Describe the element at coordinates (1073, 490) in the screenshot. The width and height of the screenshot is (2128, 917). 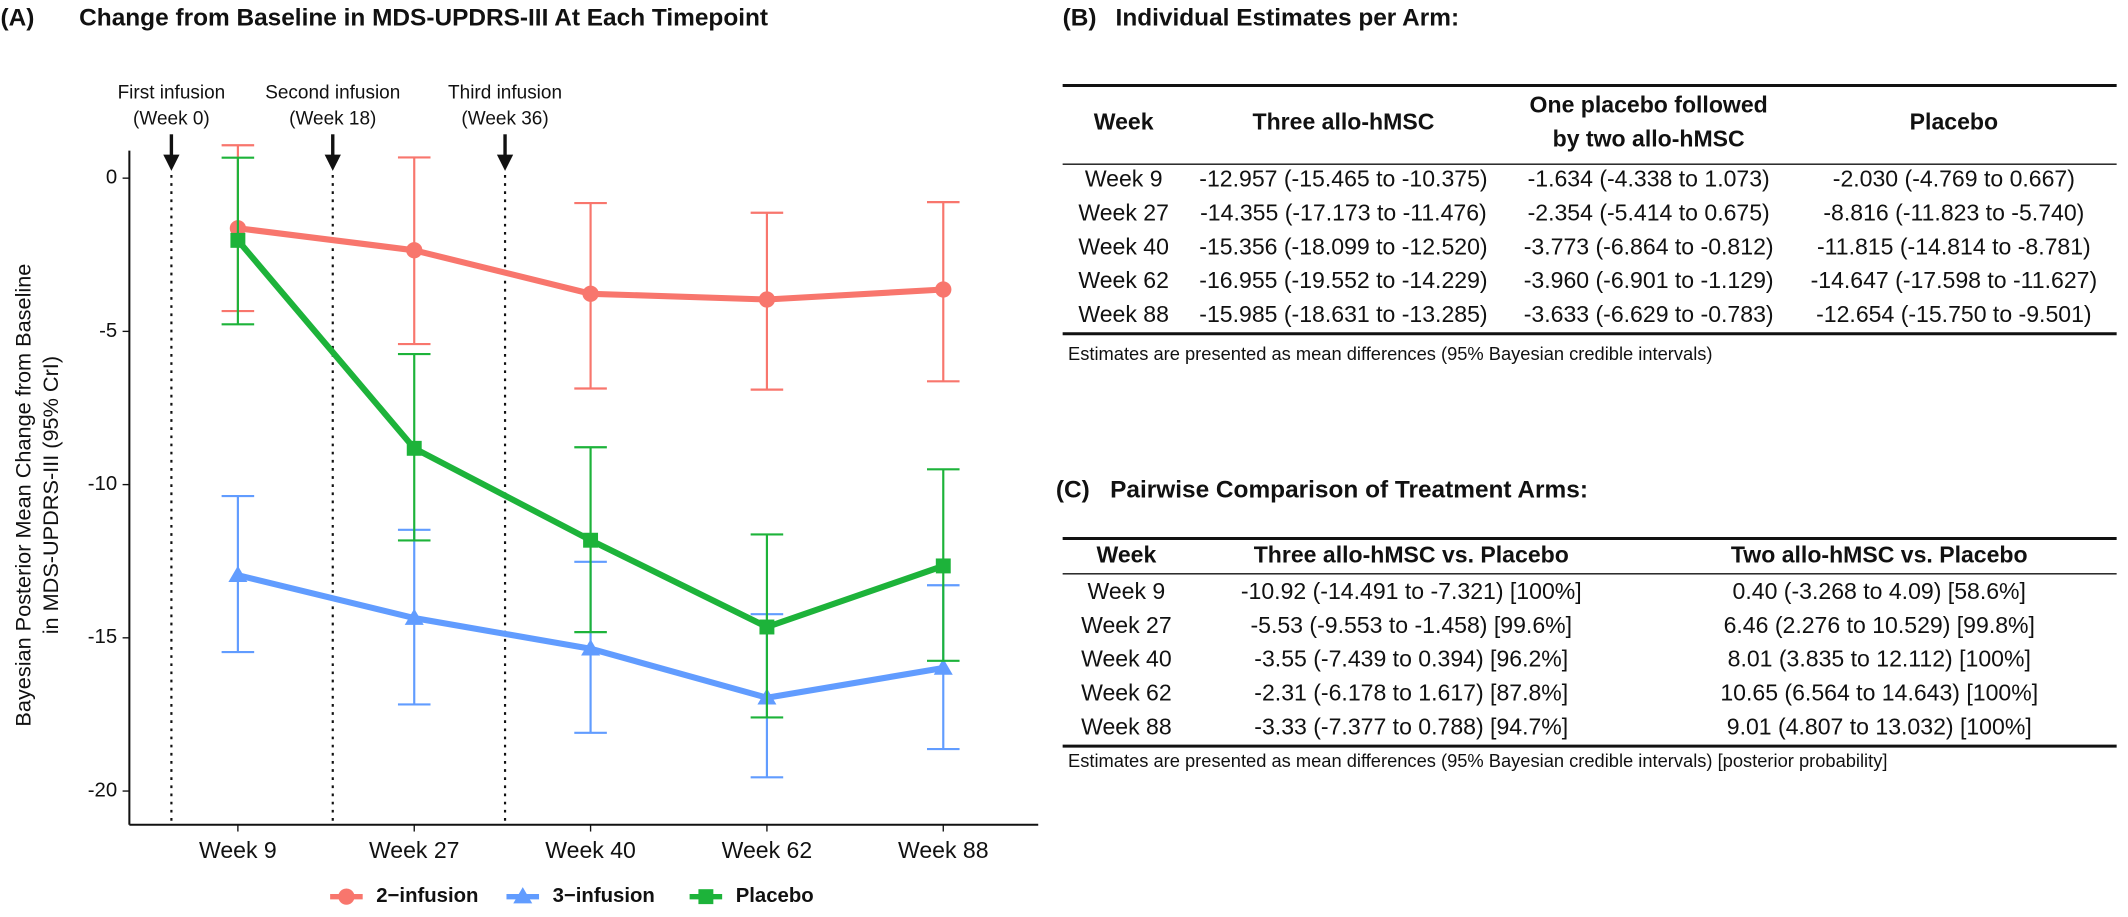
I see `panel-label: (C)` at that location.